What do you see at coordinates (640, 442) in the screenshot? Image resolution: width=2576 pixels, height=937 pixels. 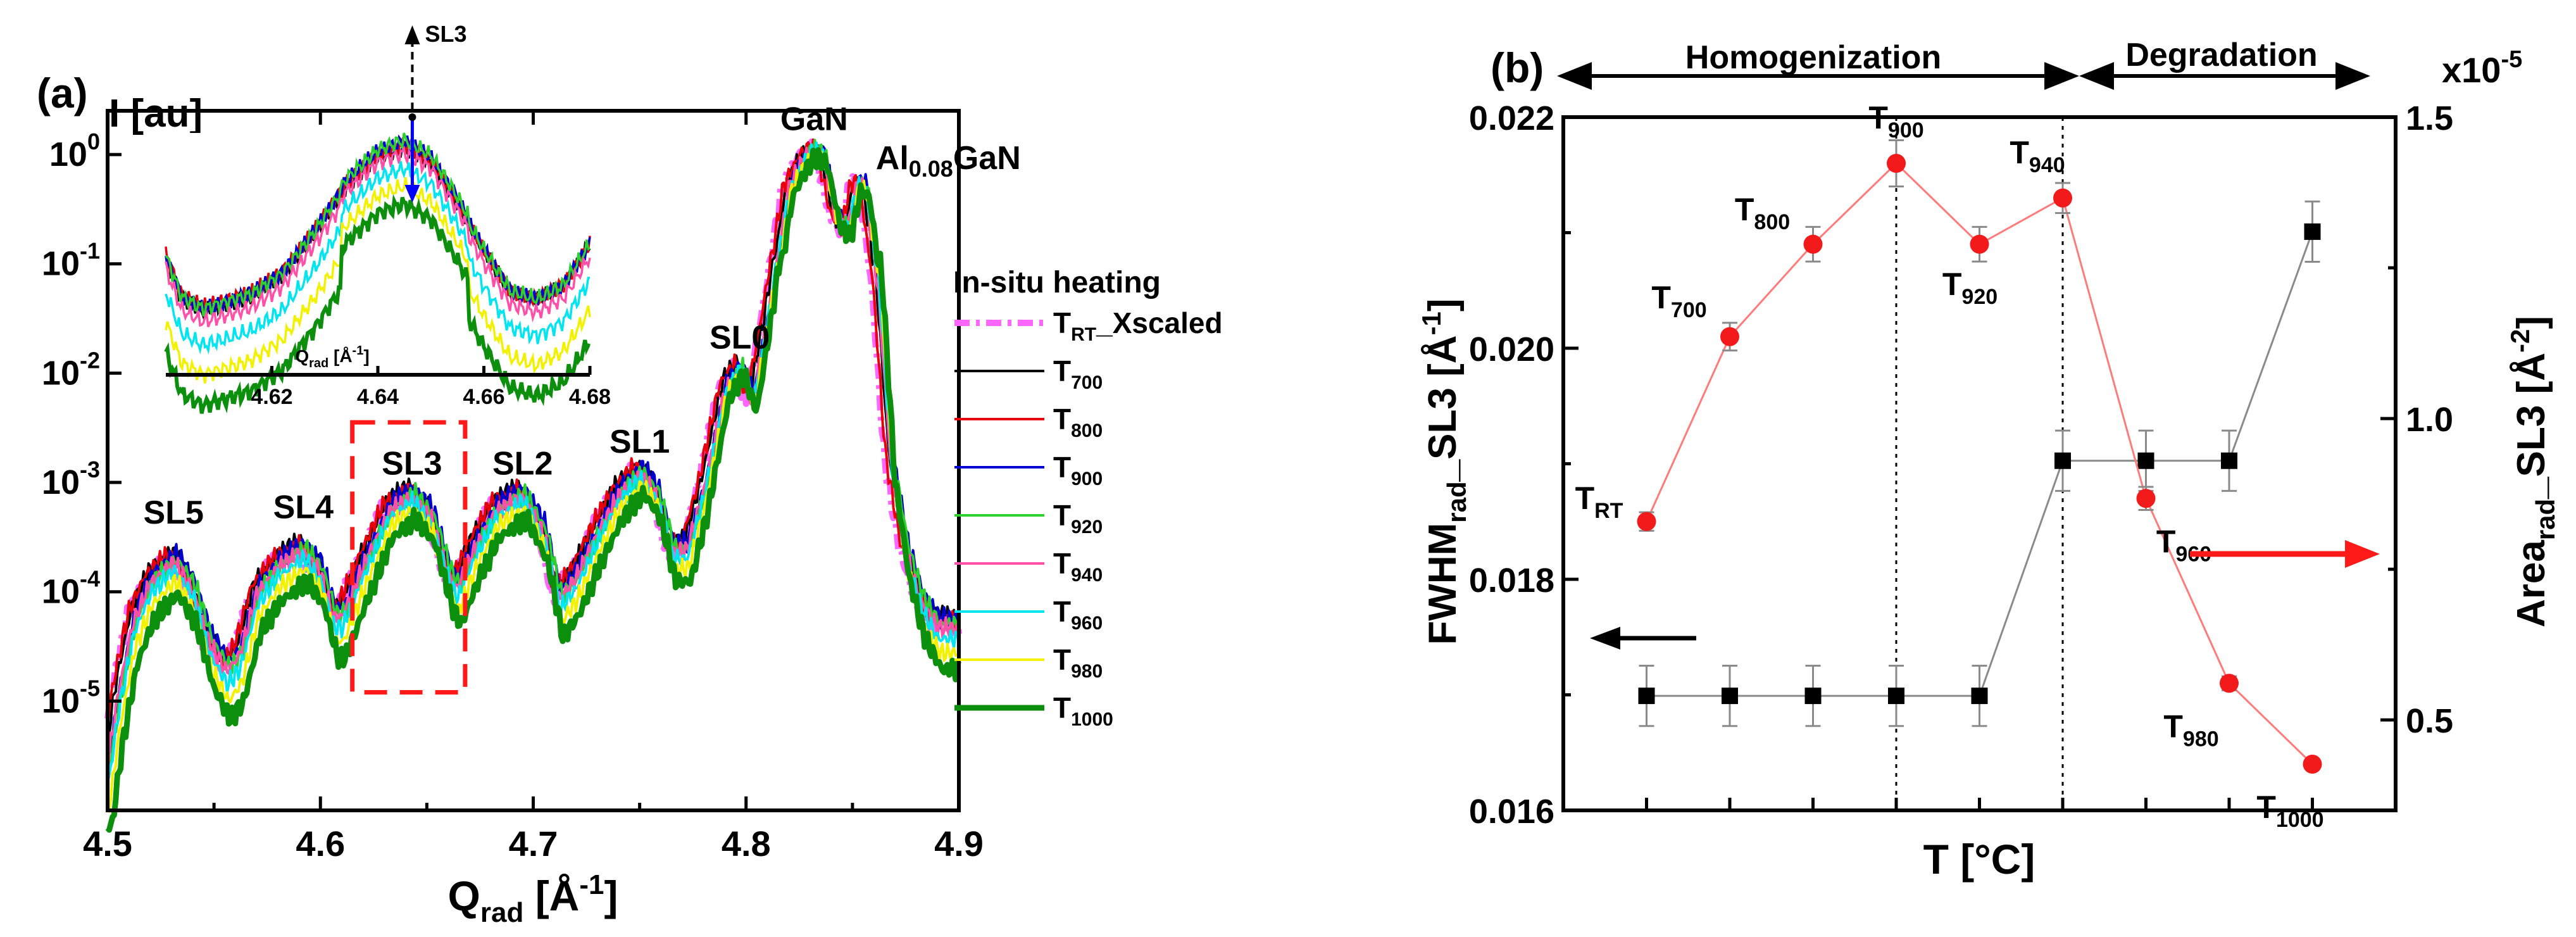 I see `peak-label-SL1: SL1` at bounding box center [640, 442].